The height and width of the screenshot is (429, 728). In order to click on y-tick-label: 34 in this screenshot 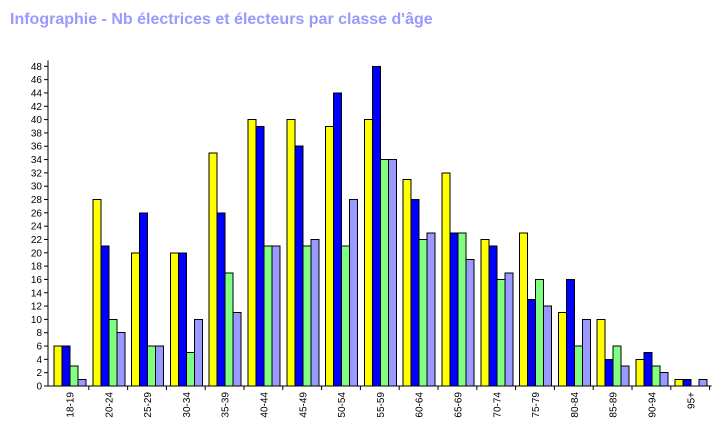, I will do `click(37, 160)`.